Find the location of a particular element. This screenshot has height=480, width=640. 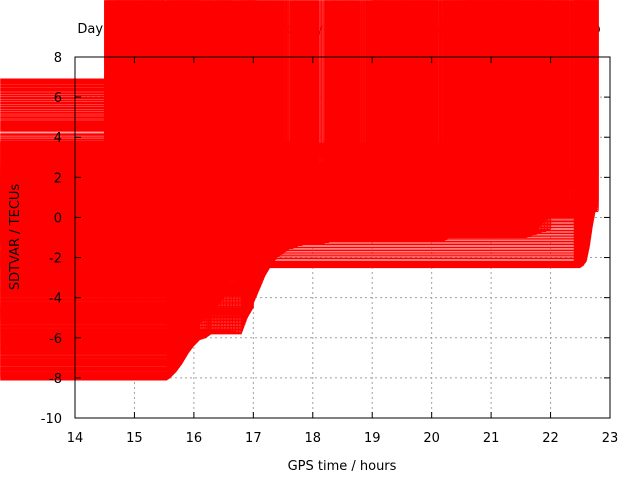

x-tick-labels: 14 15 16 17 18 19 20 21 22 23 is located at coordinates (343, 438).